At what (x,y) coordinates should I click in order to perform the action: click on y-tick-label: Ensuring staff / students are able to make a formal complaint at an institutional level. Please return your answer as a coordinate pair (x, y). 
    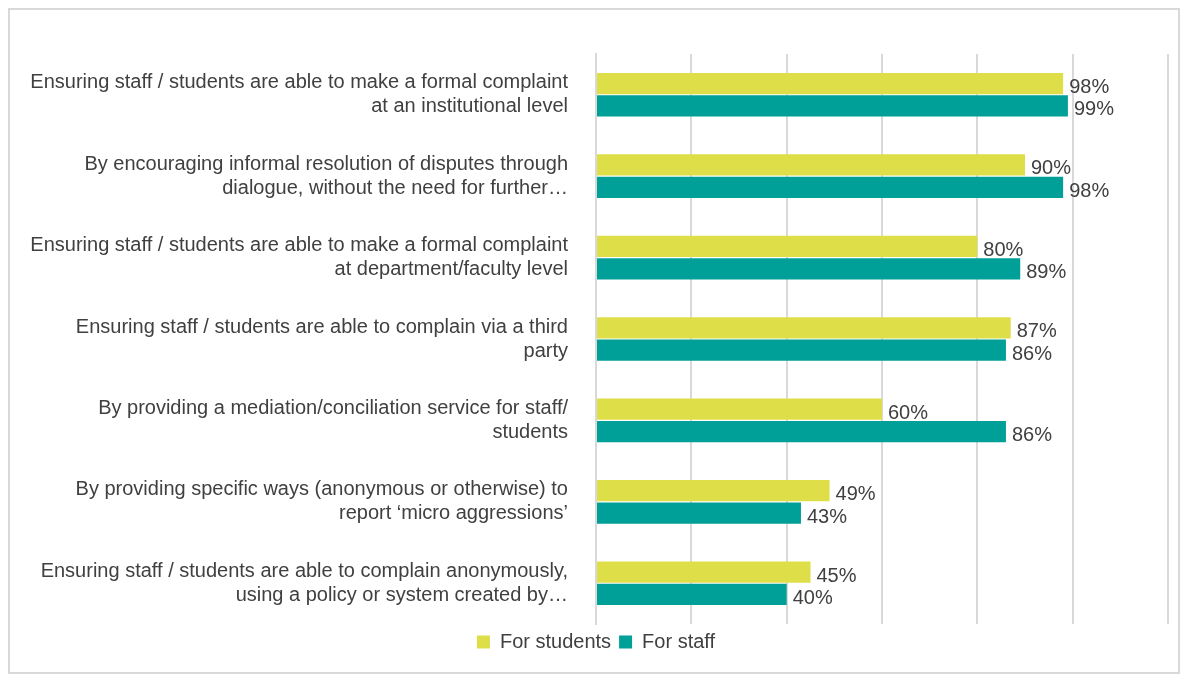
    Looking at the image, I should click on (299, 93).